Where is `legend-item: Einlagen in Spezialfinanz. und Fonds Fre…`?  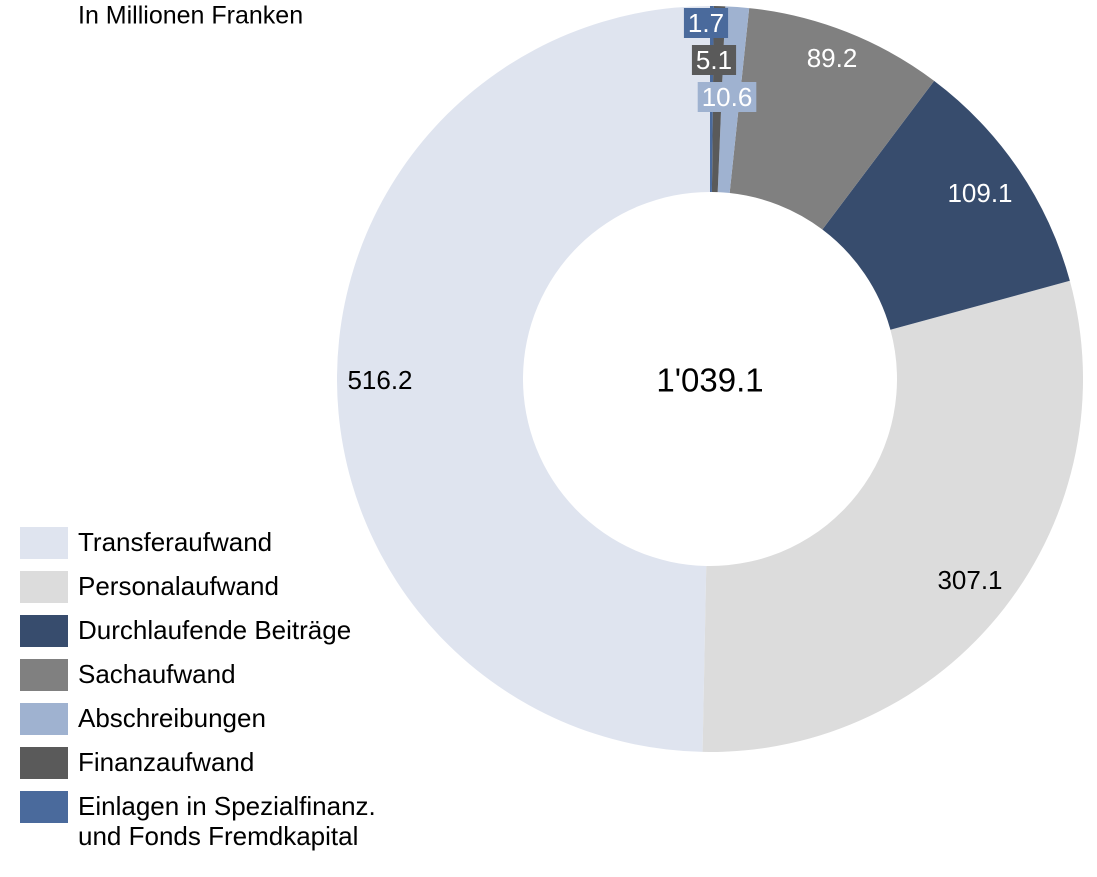 legend-item: Einlagen in Spezialfinanz. und Fonds Fre… is located at coordinates (220, 821).